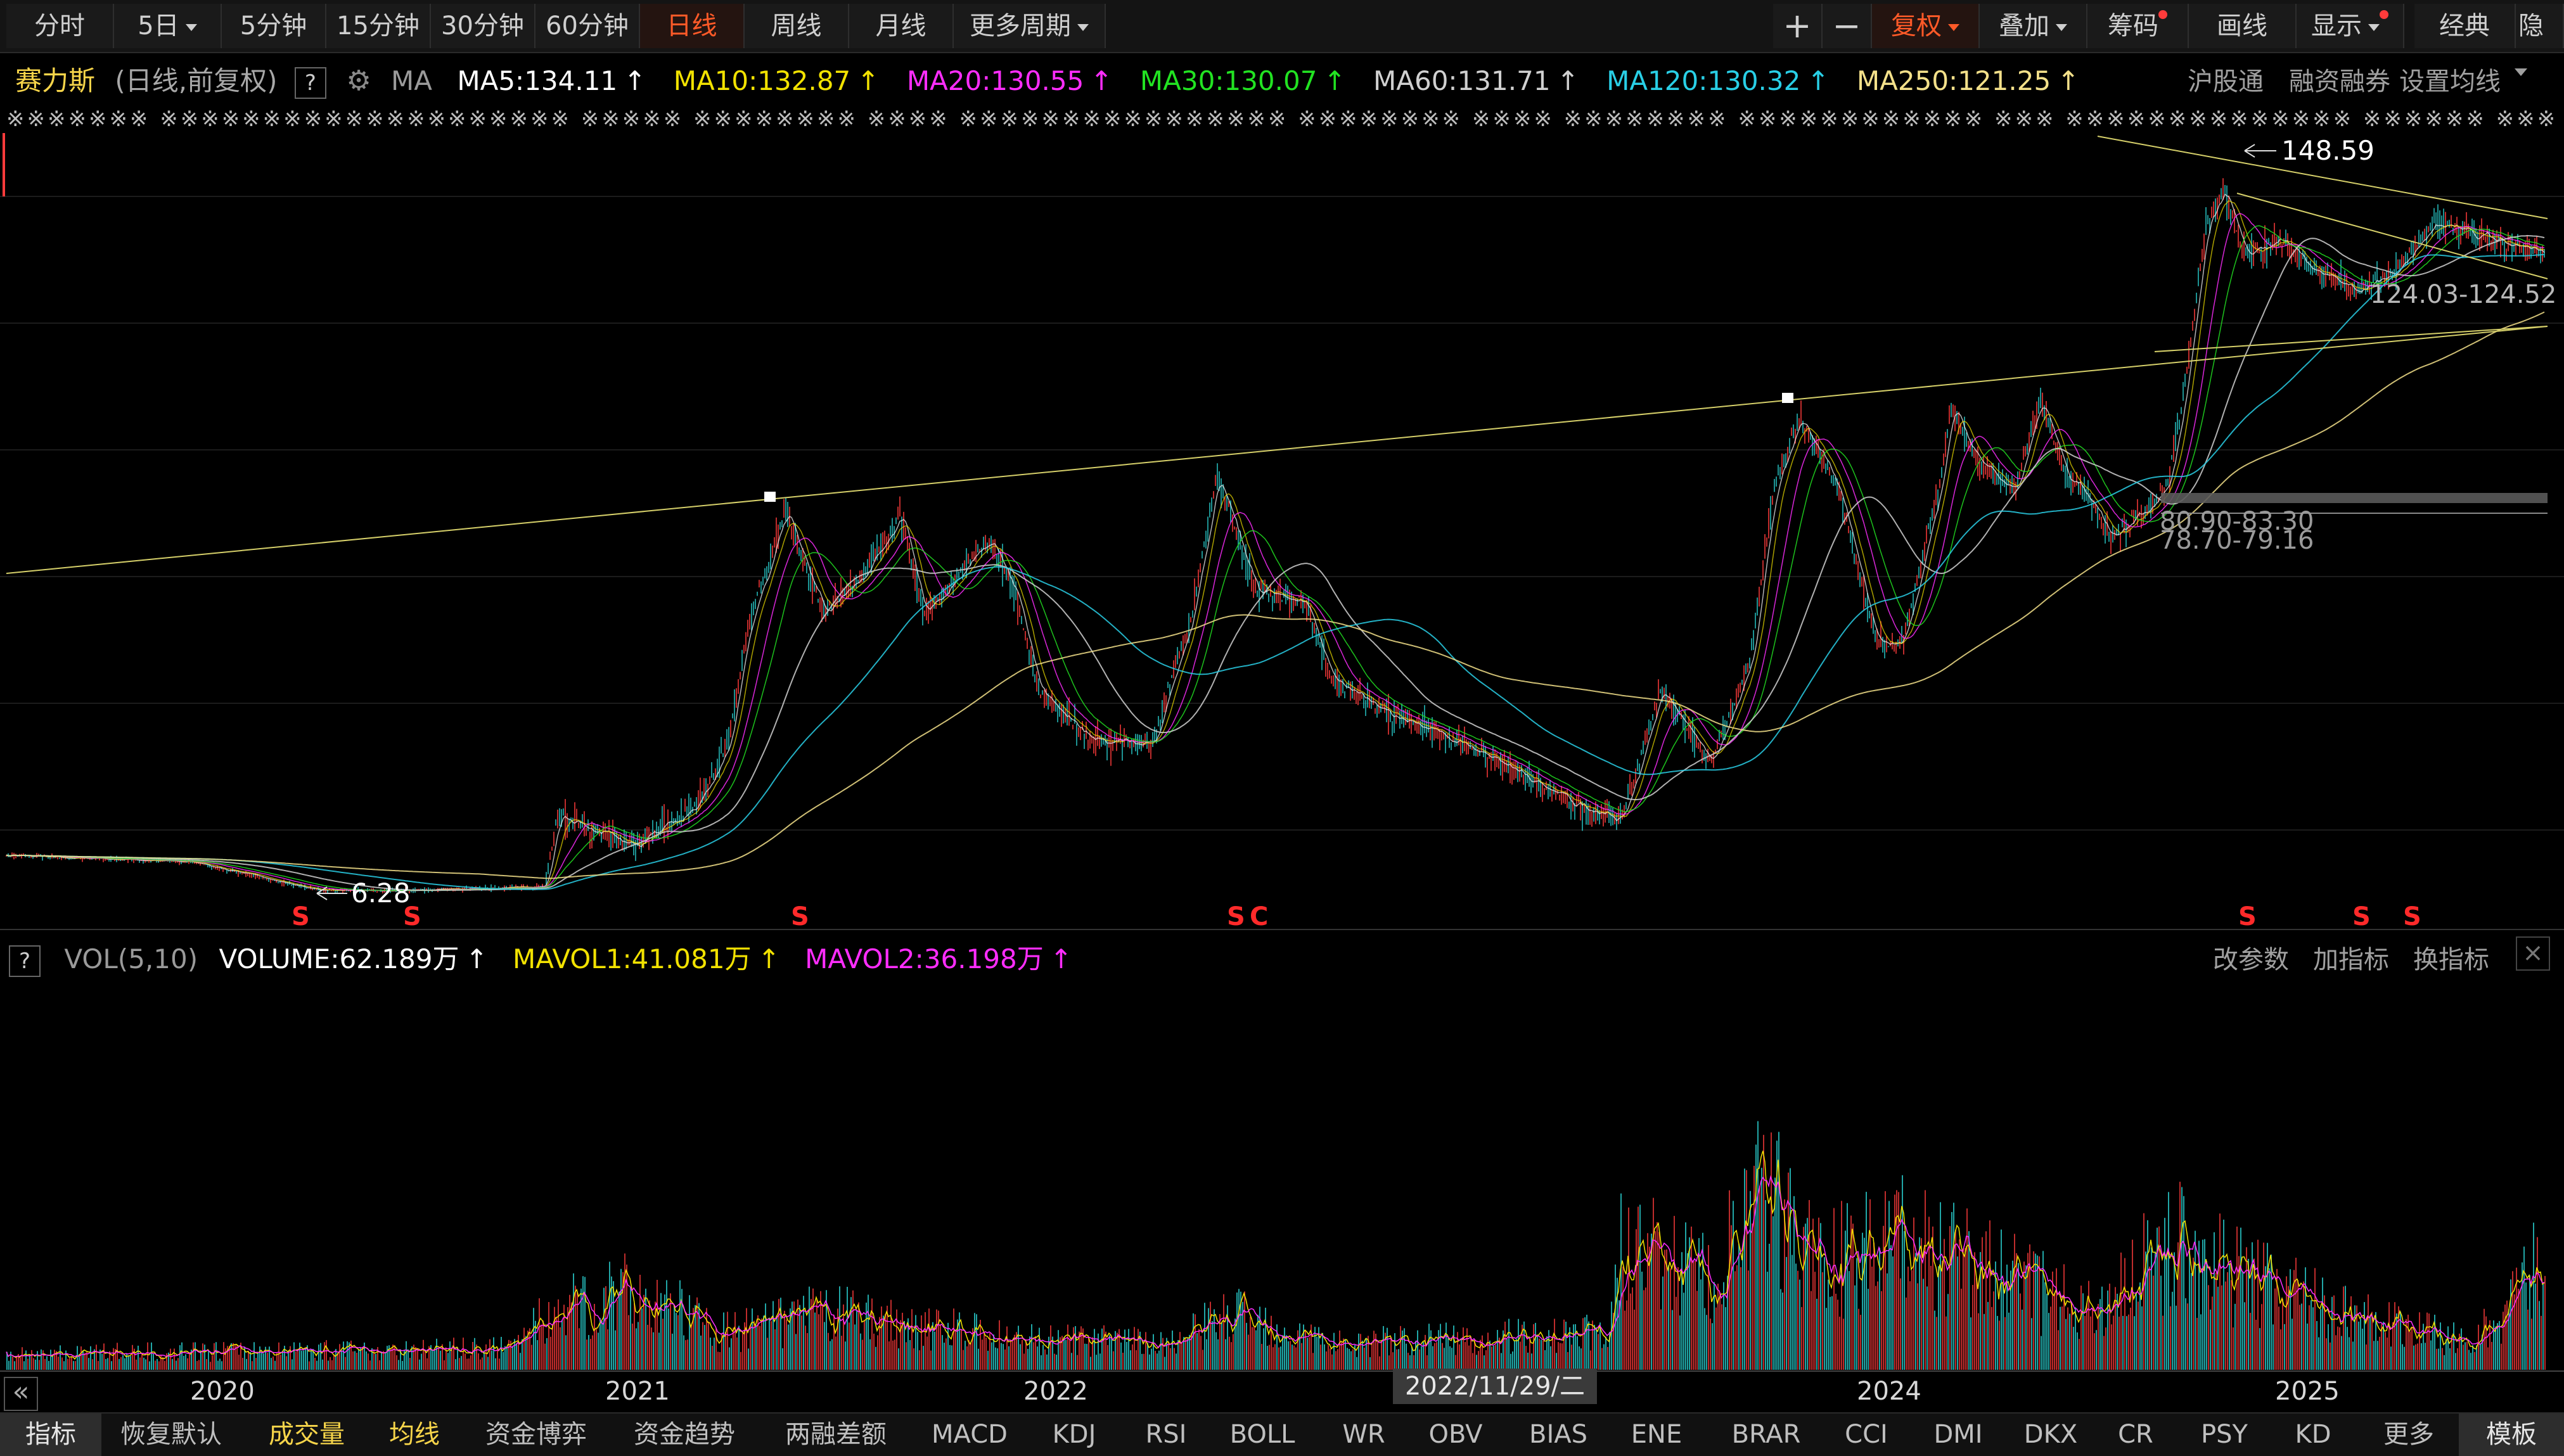 This screenshot has width=2564, height=1456. I want to click on trend-line-upper, so click(2322, 177).